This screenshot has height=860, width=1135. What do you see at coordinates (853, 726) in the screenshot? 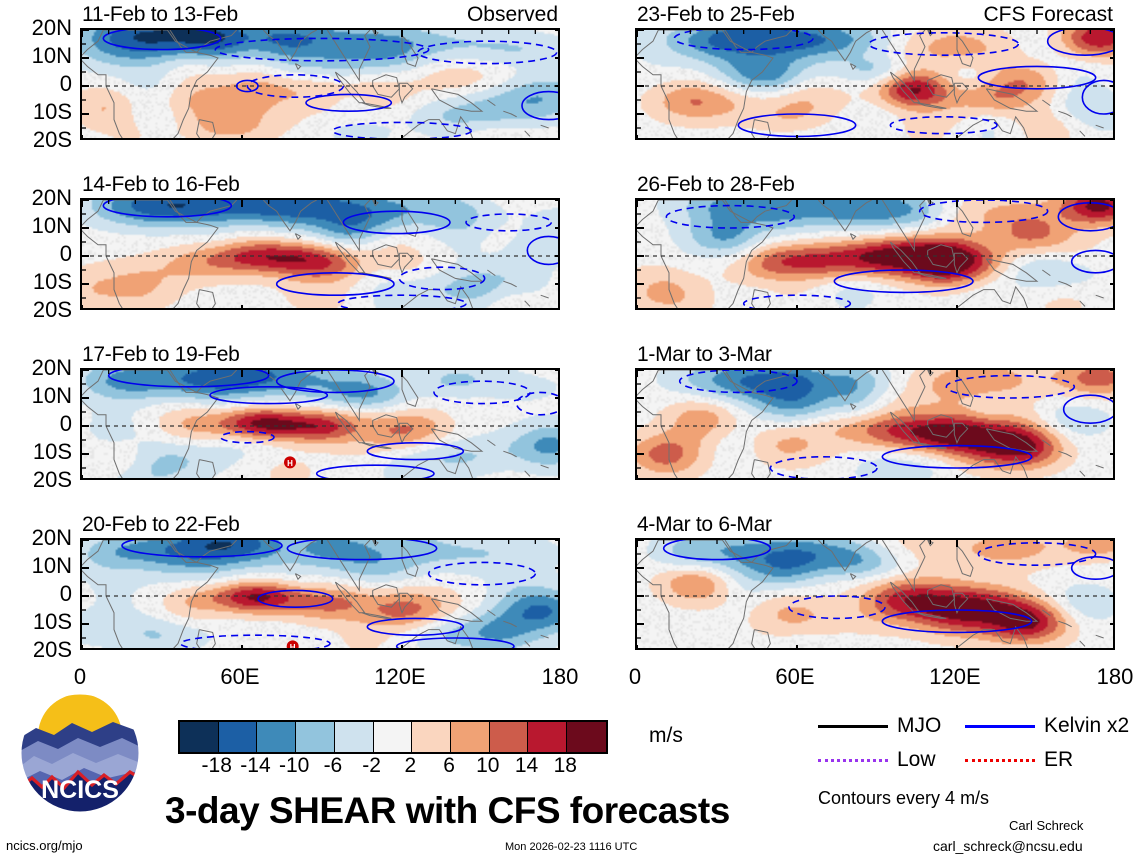
I see `legend-line-mjo-icon` at bounding box center [853, 726].